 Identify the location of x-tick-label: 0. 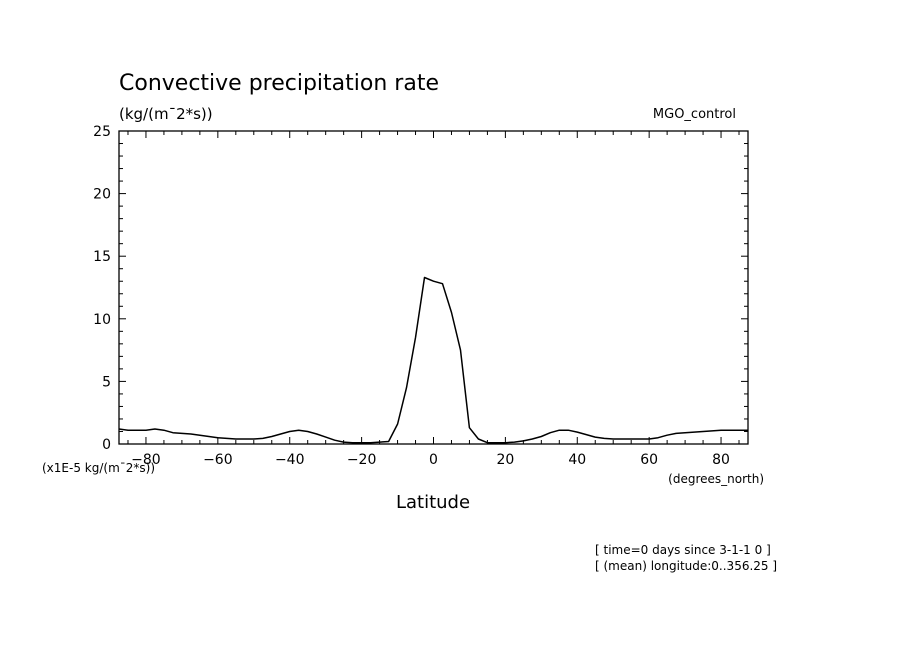
(433, 460).